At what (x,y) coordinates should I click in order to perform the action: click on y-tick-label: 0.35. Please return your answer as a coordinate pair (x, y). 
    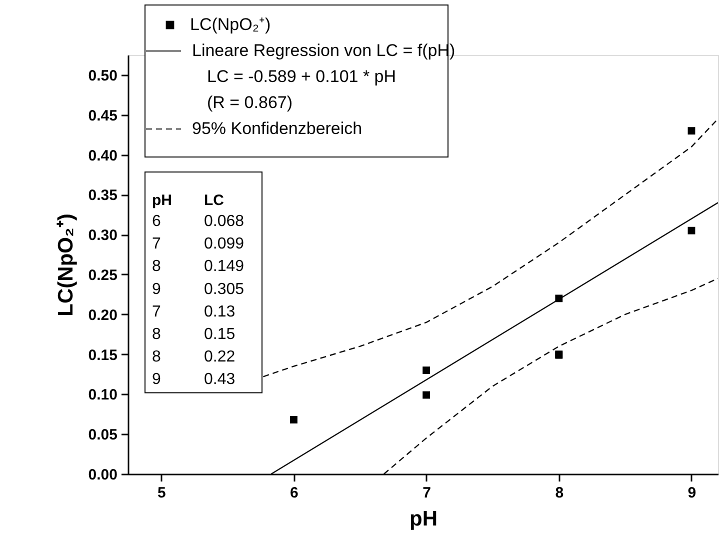
    Looking at the image, I should click on (103, 195).